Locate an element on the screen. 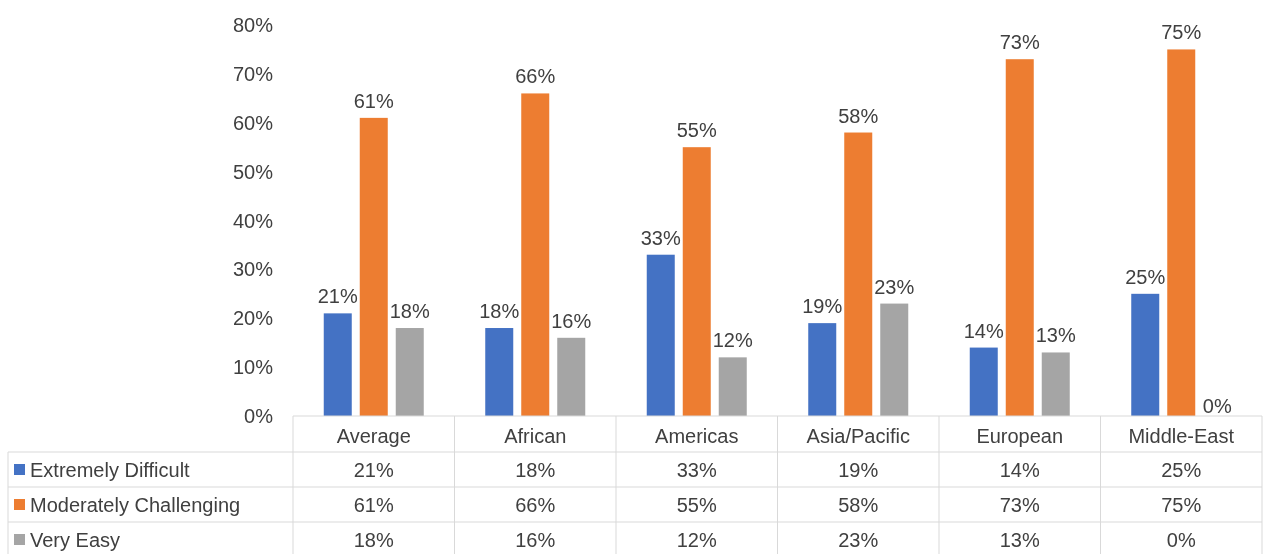 The width and height of the screenshot is (1268, 554). y-tick-label: 70% is located at coordinates (253, 73).